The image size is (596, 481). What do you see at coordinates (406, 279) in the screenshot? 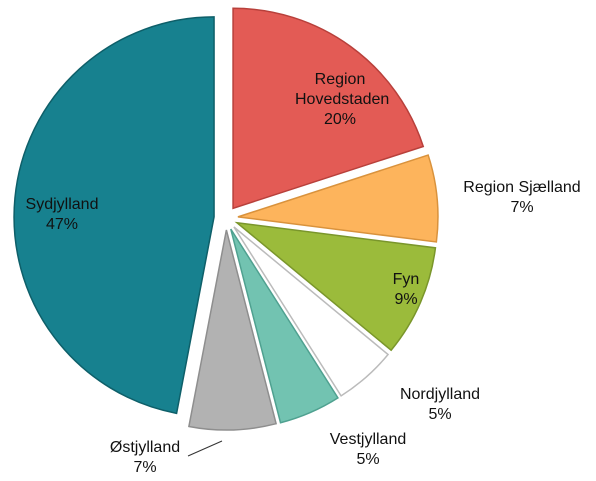
I see `slice-name: Fyn` at bounding box center [406, 279].